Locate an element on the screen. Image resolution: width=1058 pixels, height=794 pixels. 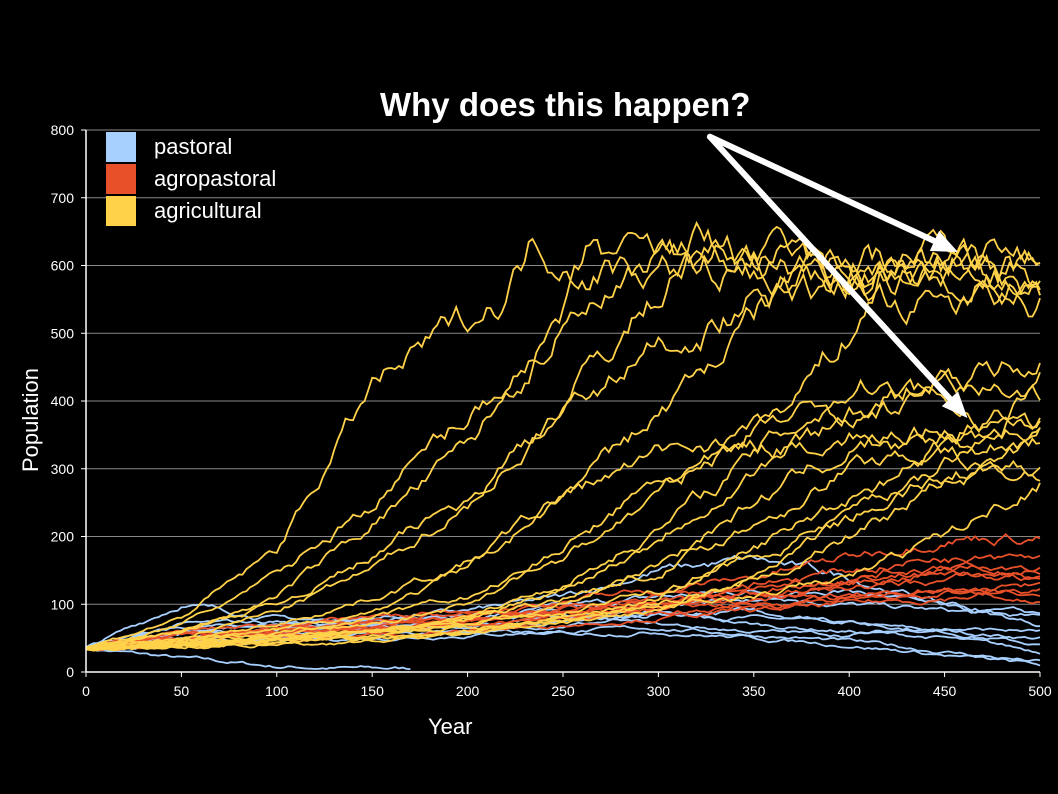
legend-item-agropastoral: agropastoral is located at coordinates (191, 179).